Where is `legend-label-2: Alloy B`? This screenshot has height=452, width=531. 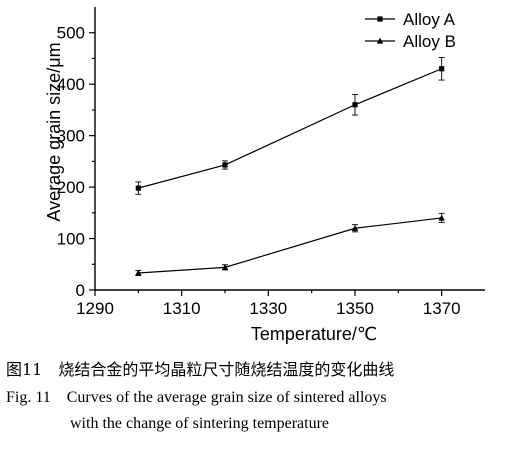 legend-label-2: Alloy B is located at coordinates (429, 41).